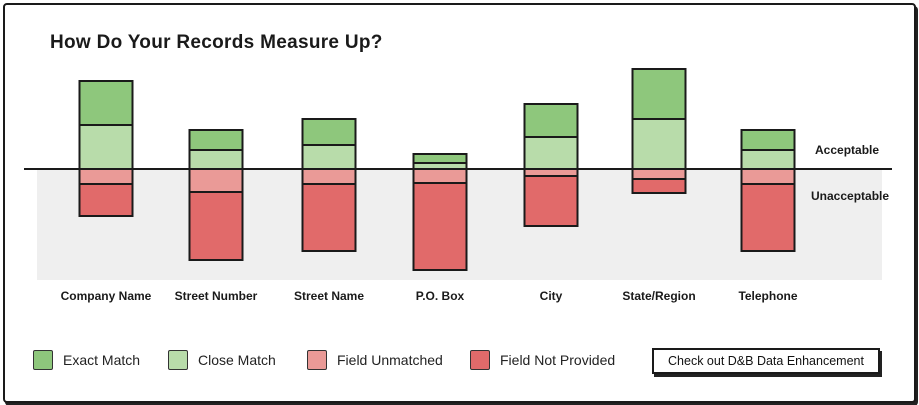 The image size is (919, 405). What do you see at coordinates (216, 226) in the screenshot?
I see `bar-street-number-field-not-provided` at bounding box center [216, 226].